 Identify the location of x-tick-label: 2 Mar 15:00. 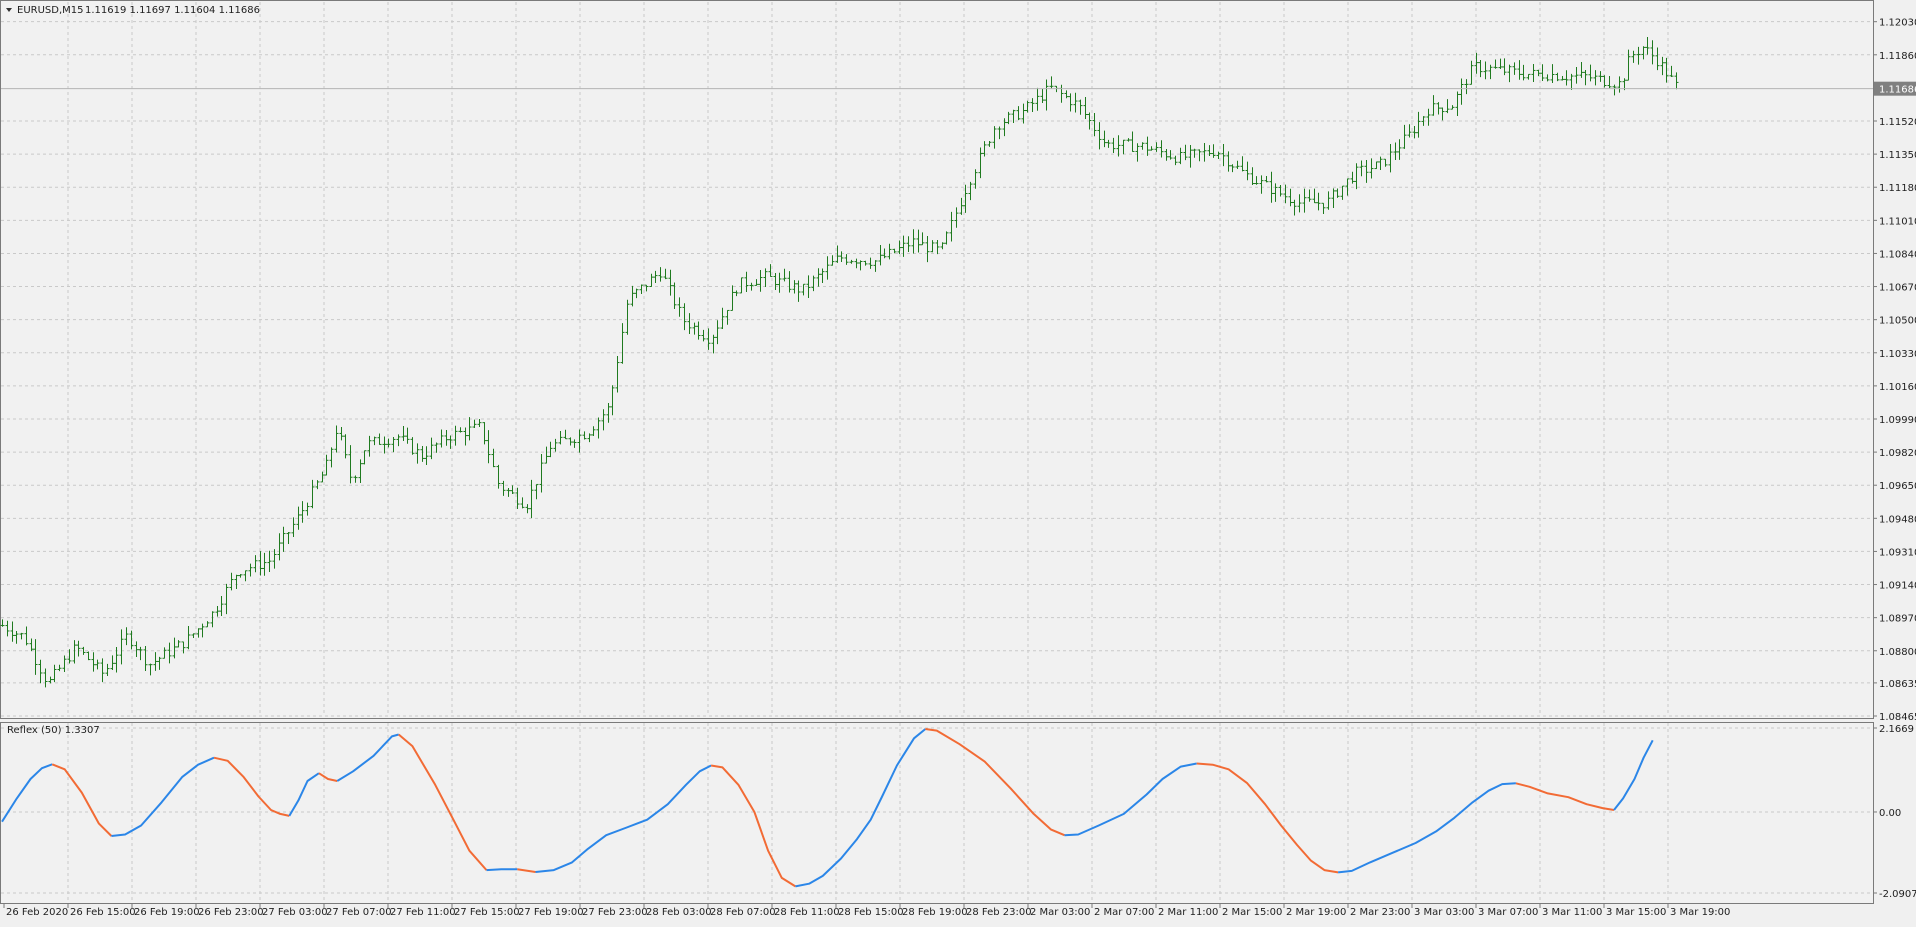
(1252, 912).